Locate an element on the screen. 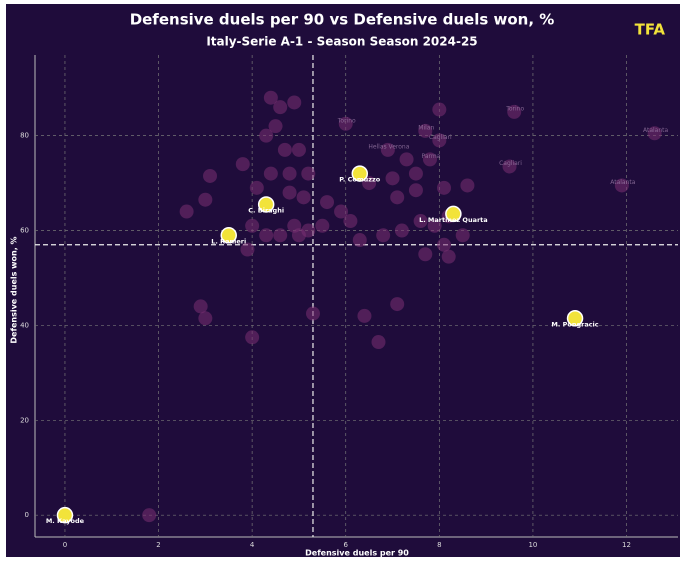 The height and width of the screenshot is (561, 684). point-label: Hellas Verona is located at coordinates (388, 146).